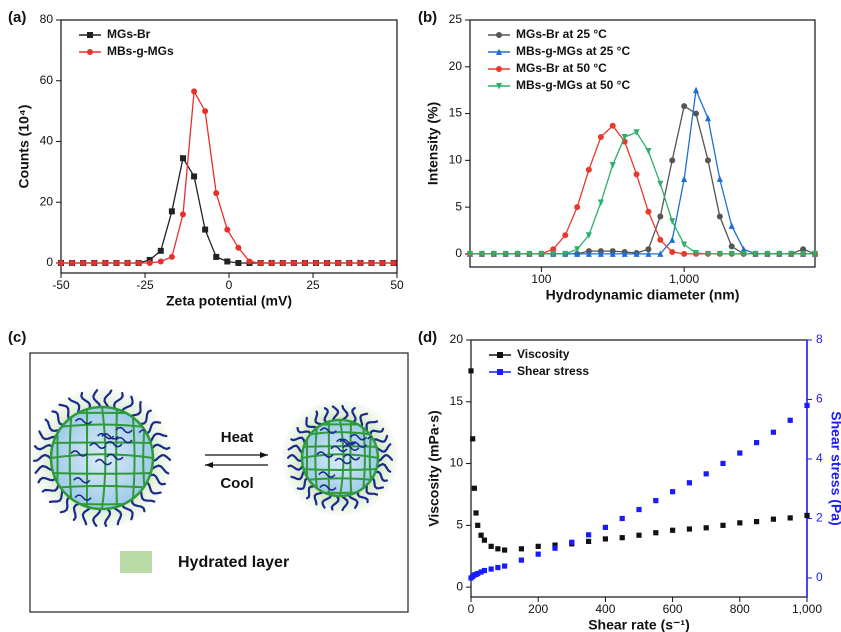 The height and width of the screenshot is (632, 841). What do you see at coordinates (24, 147) in the screenshot?
I see `y-axis-title: Counts (10⁴)` at bounding box center [24, 147].